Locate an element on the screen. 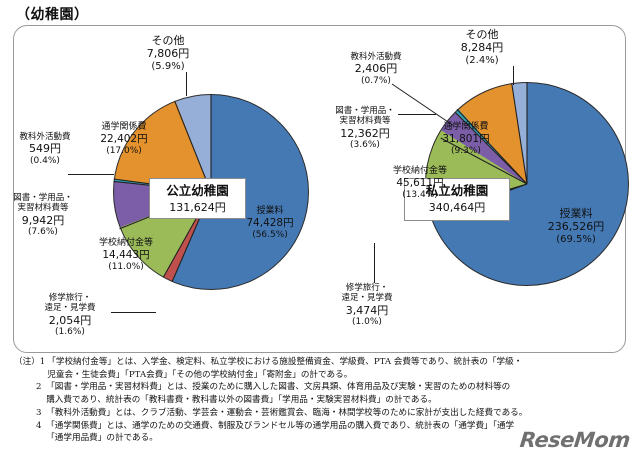 Image resolution: width=640 pixels, height=464 pixels. notes-prefix: （注） is located at coordinates (27, 362).